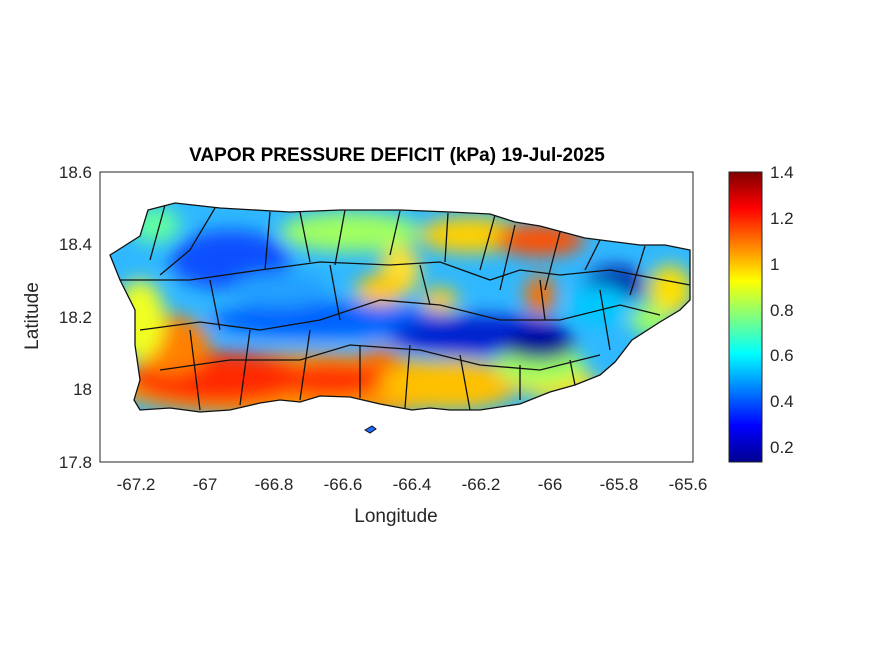  I want to click on x-tick-label: -66.4, so click(412, 484).